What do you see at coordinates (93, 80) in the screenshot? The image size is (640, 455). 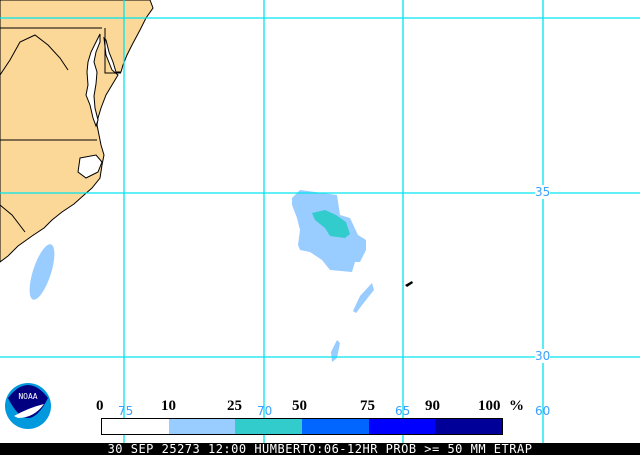 I see `chesapeake-bay` at bounding box center [93, 80].